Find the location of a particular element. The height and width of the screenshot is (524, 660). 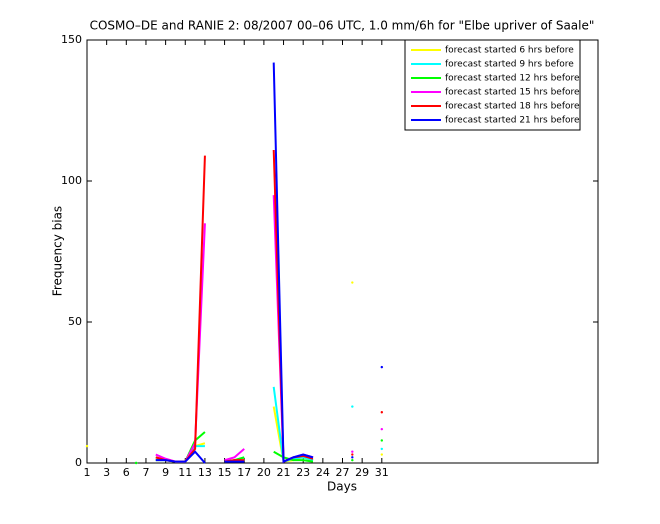

x-tick-label: 21 is located at coordinates (284, 472).